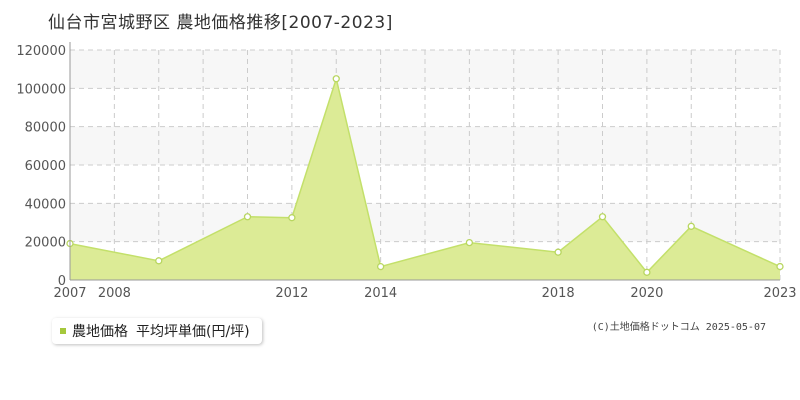  What do you see at coordinates (69, 293) in the screenshot?
I see `x-tick-label: 2007` at bounding box center [69, 293].